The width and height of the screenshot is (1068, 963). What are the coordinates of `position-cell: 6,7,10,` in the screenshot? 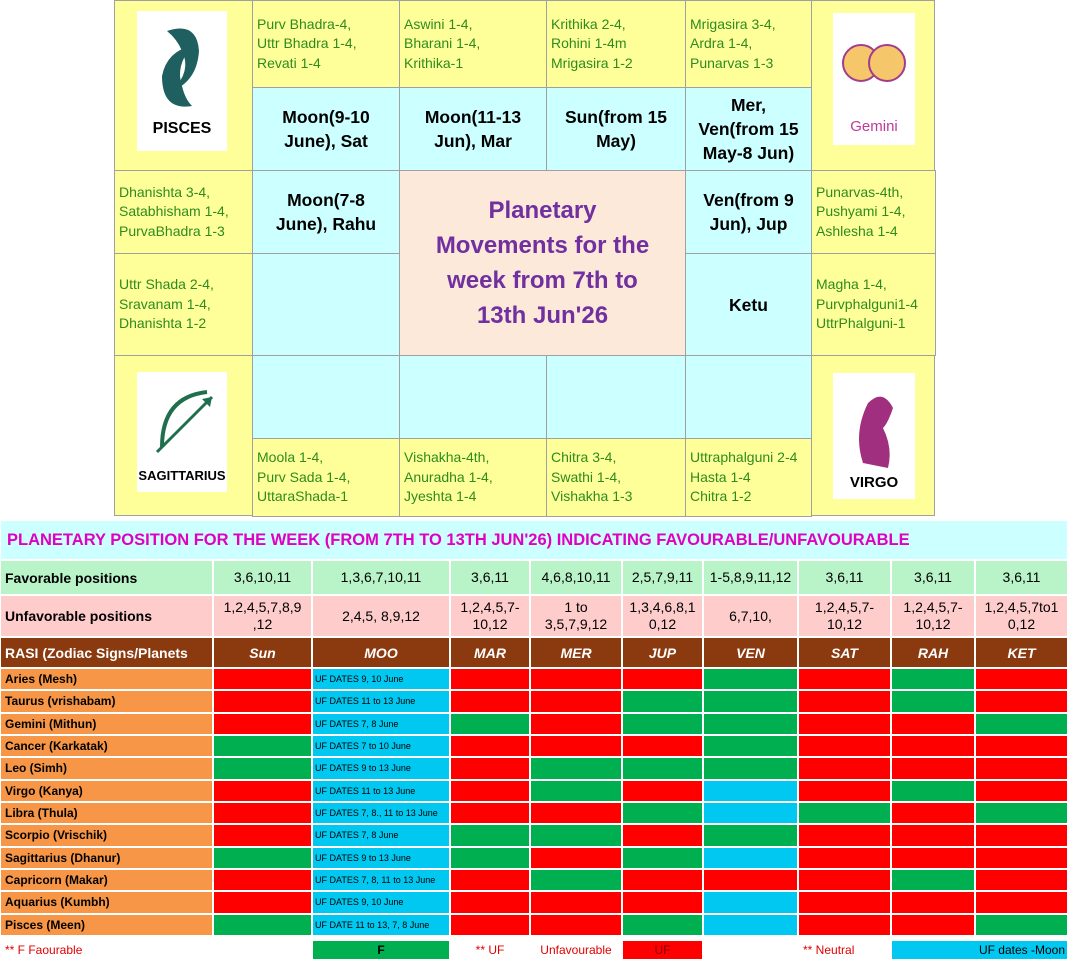 It's located at (750, 616).